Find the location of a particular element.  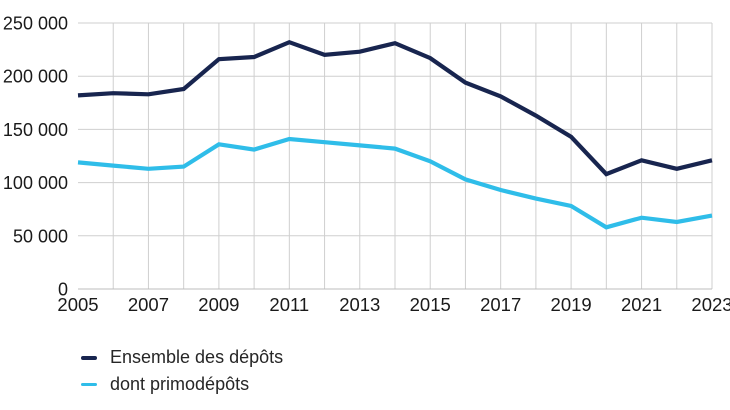

y-axis-tick-label: 50 000 is located at coordinates (40, 236).